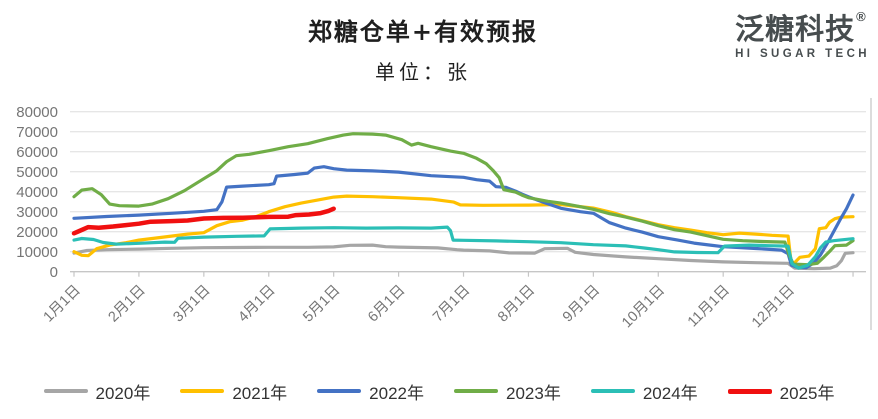 Image resolution: width=878 pixels, height=419 pixels. Describe the element at coordinates (807, 393) in the screenshot. I see `legend-label-2025: 2025年` at that location.